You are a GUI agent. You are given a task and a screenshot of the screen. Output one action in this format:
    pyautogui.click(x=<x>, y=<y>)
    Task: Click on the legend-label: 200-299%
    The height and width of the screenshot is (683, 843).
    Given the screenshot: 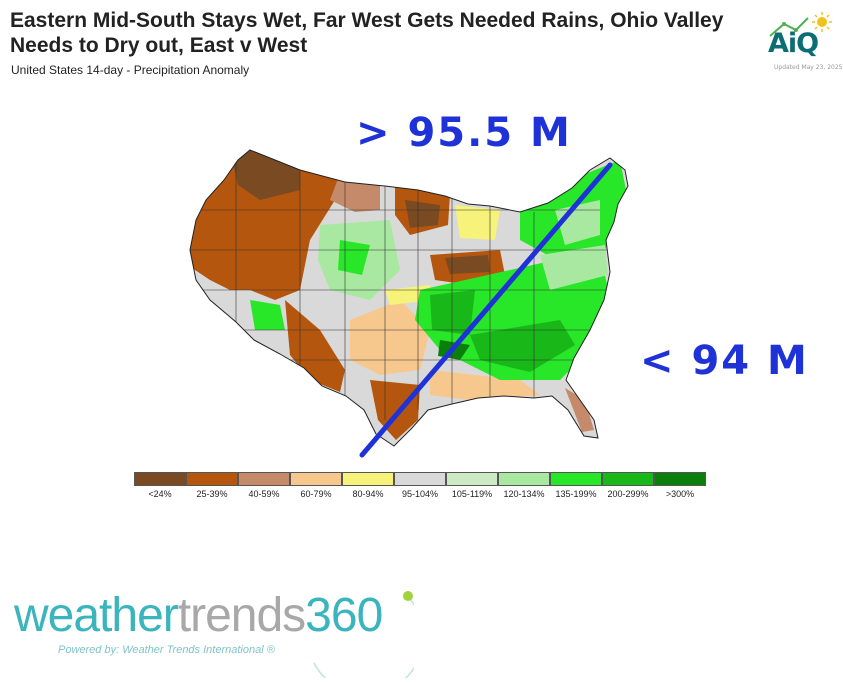 What is the action you would take?
    pyautogui.click(x=628, y=494)
    